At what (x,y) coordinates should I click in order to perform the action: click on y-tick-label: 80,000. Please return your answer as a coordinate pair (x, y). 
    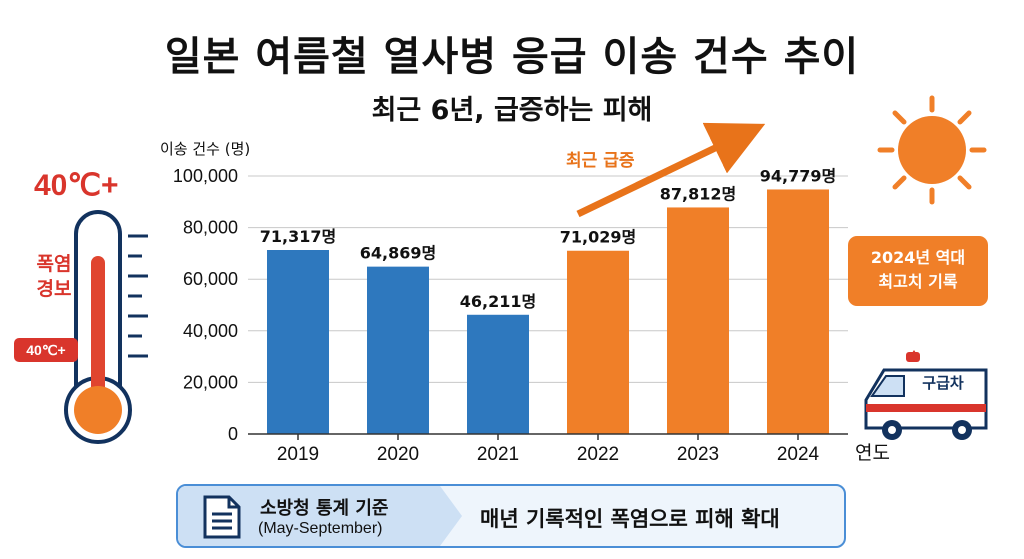
    Looking at the image, I should click on (210, 228).